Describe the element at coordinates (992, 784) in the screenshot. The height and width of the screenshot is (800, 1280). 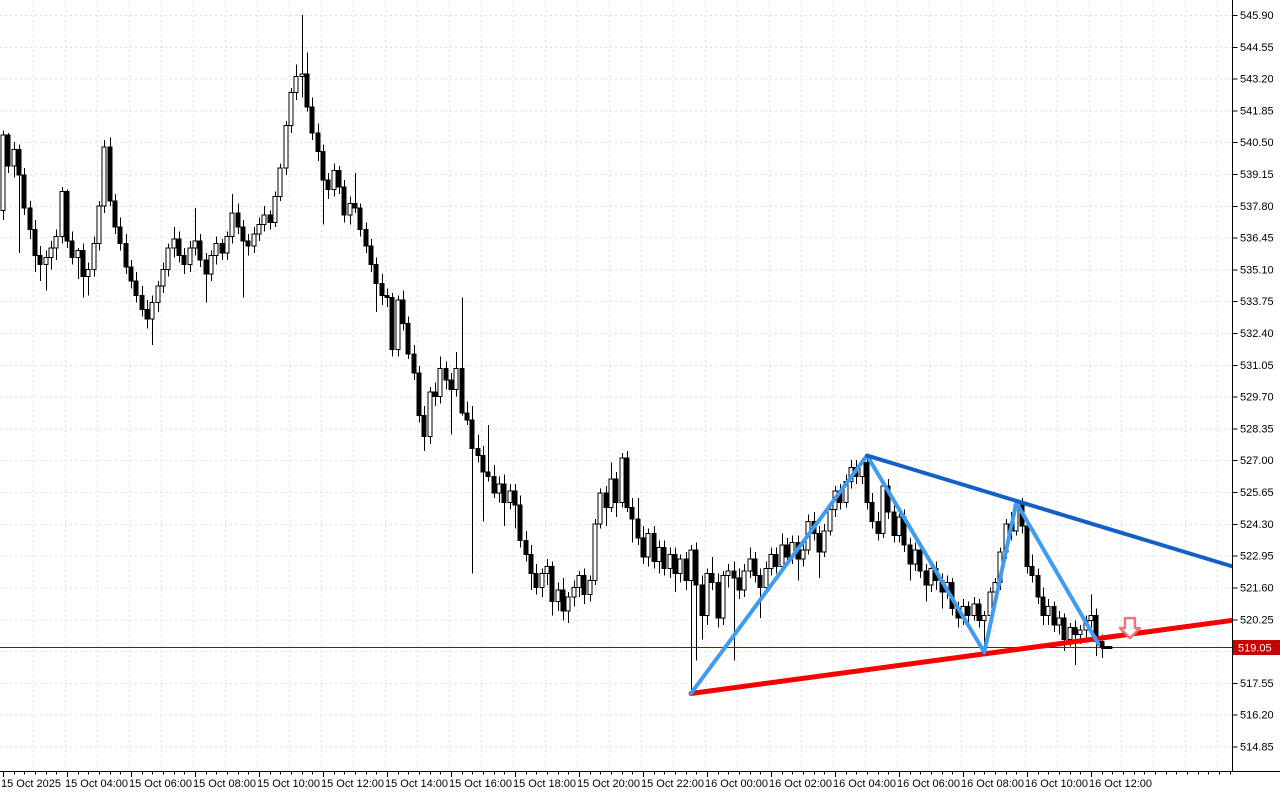
I see `time-label: 16 Oct 08:00` at that location.